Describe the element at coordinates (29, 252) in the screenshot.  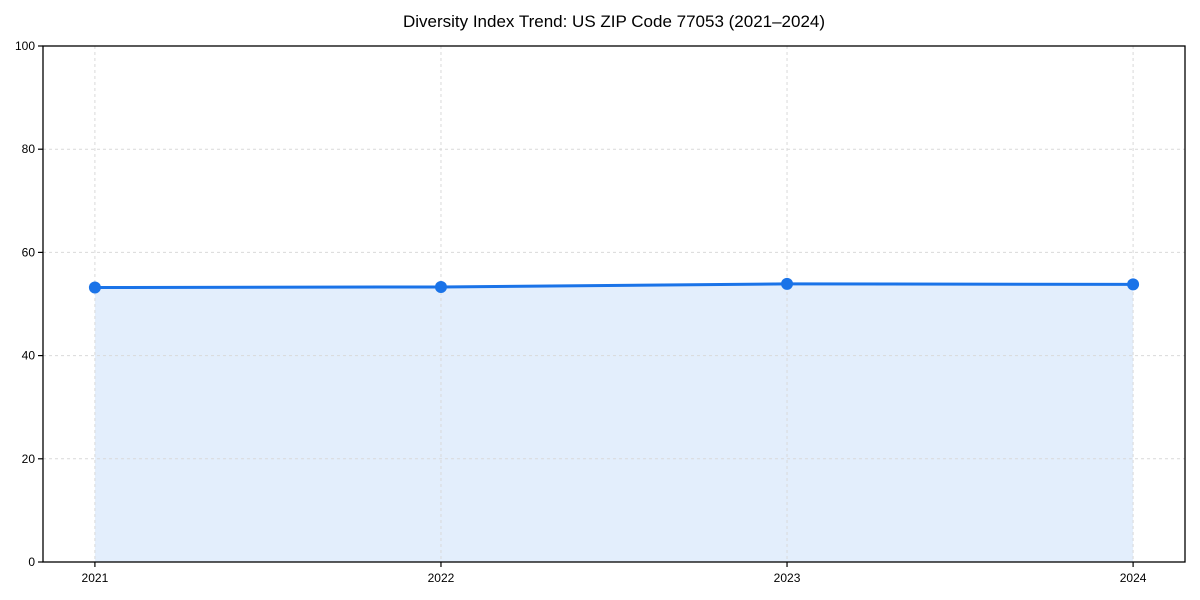
I see `y-tick-label: 60` at that location.